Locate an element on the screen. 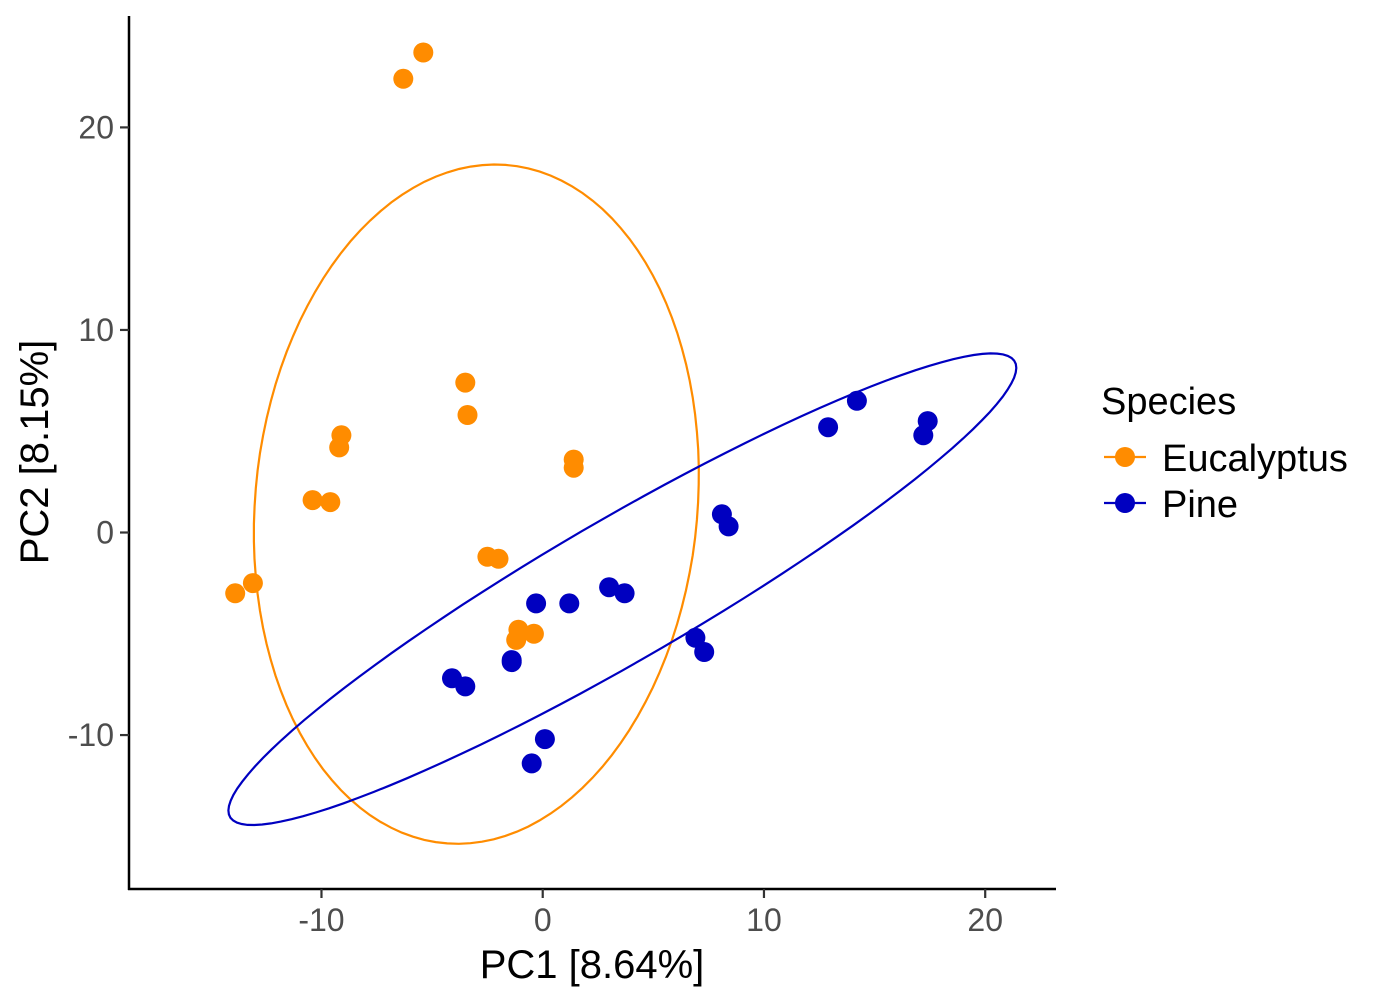 The width and height of the screenshot is (1400, 1000). legend-item-eucalyptus: Eucalyptus is located at coordinates (1226, 459).